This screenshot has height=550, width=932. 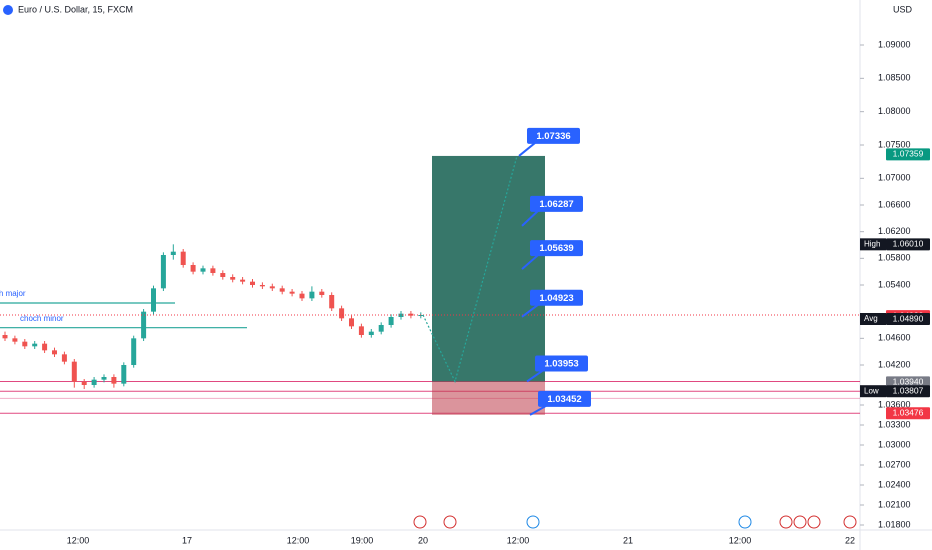 I want to click on currency-label: USD, so click(x=903, y=9).